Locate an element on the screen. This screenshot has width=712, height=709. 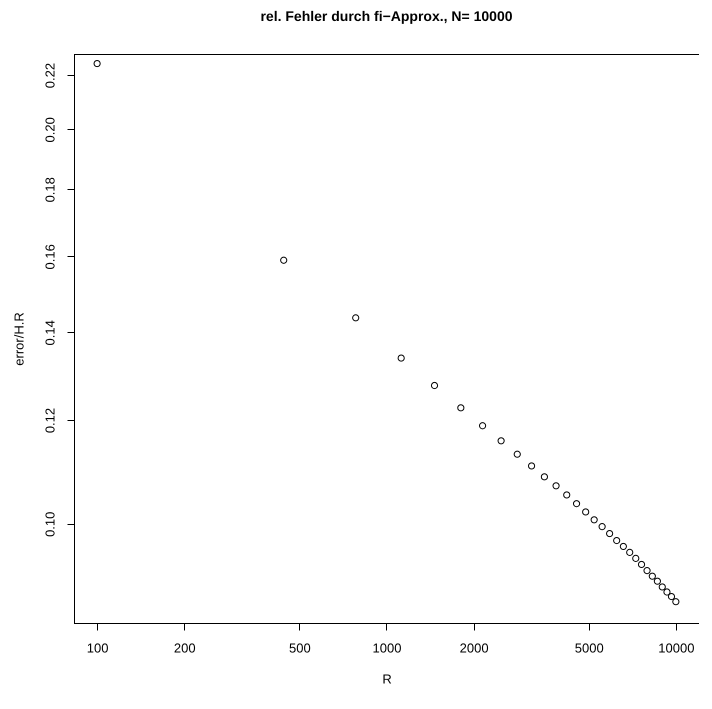
x-tick-label: 100 is located at coordinates (97, 648).